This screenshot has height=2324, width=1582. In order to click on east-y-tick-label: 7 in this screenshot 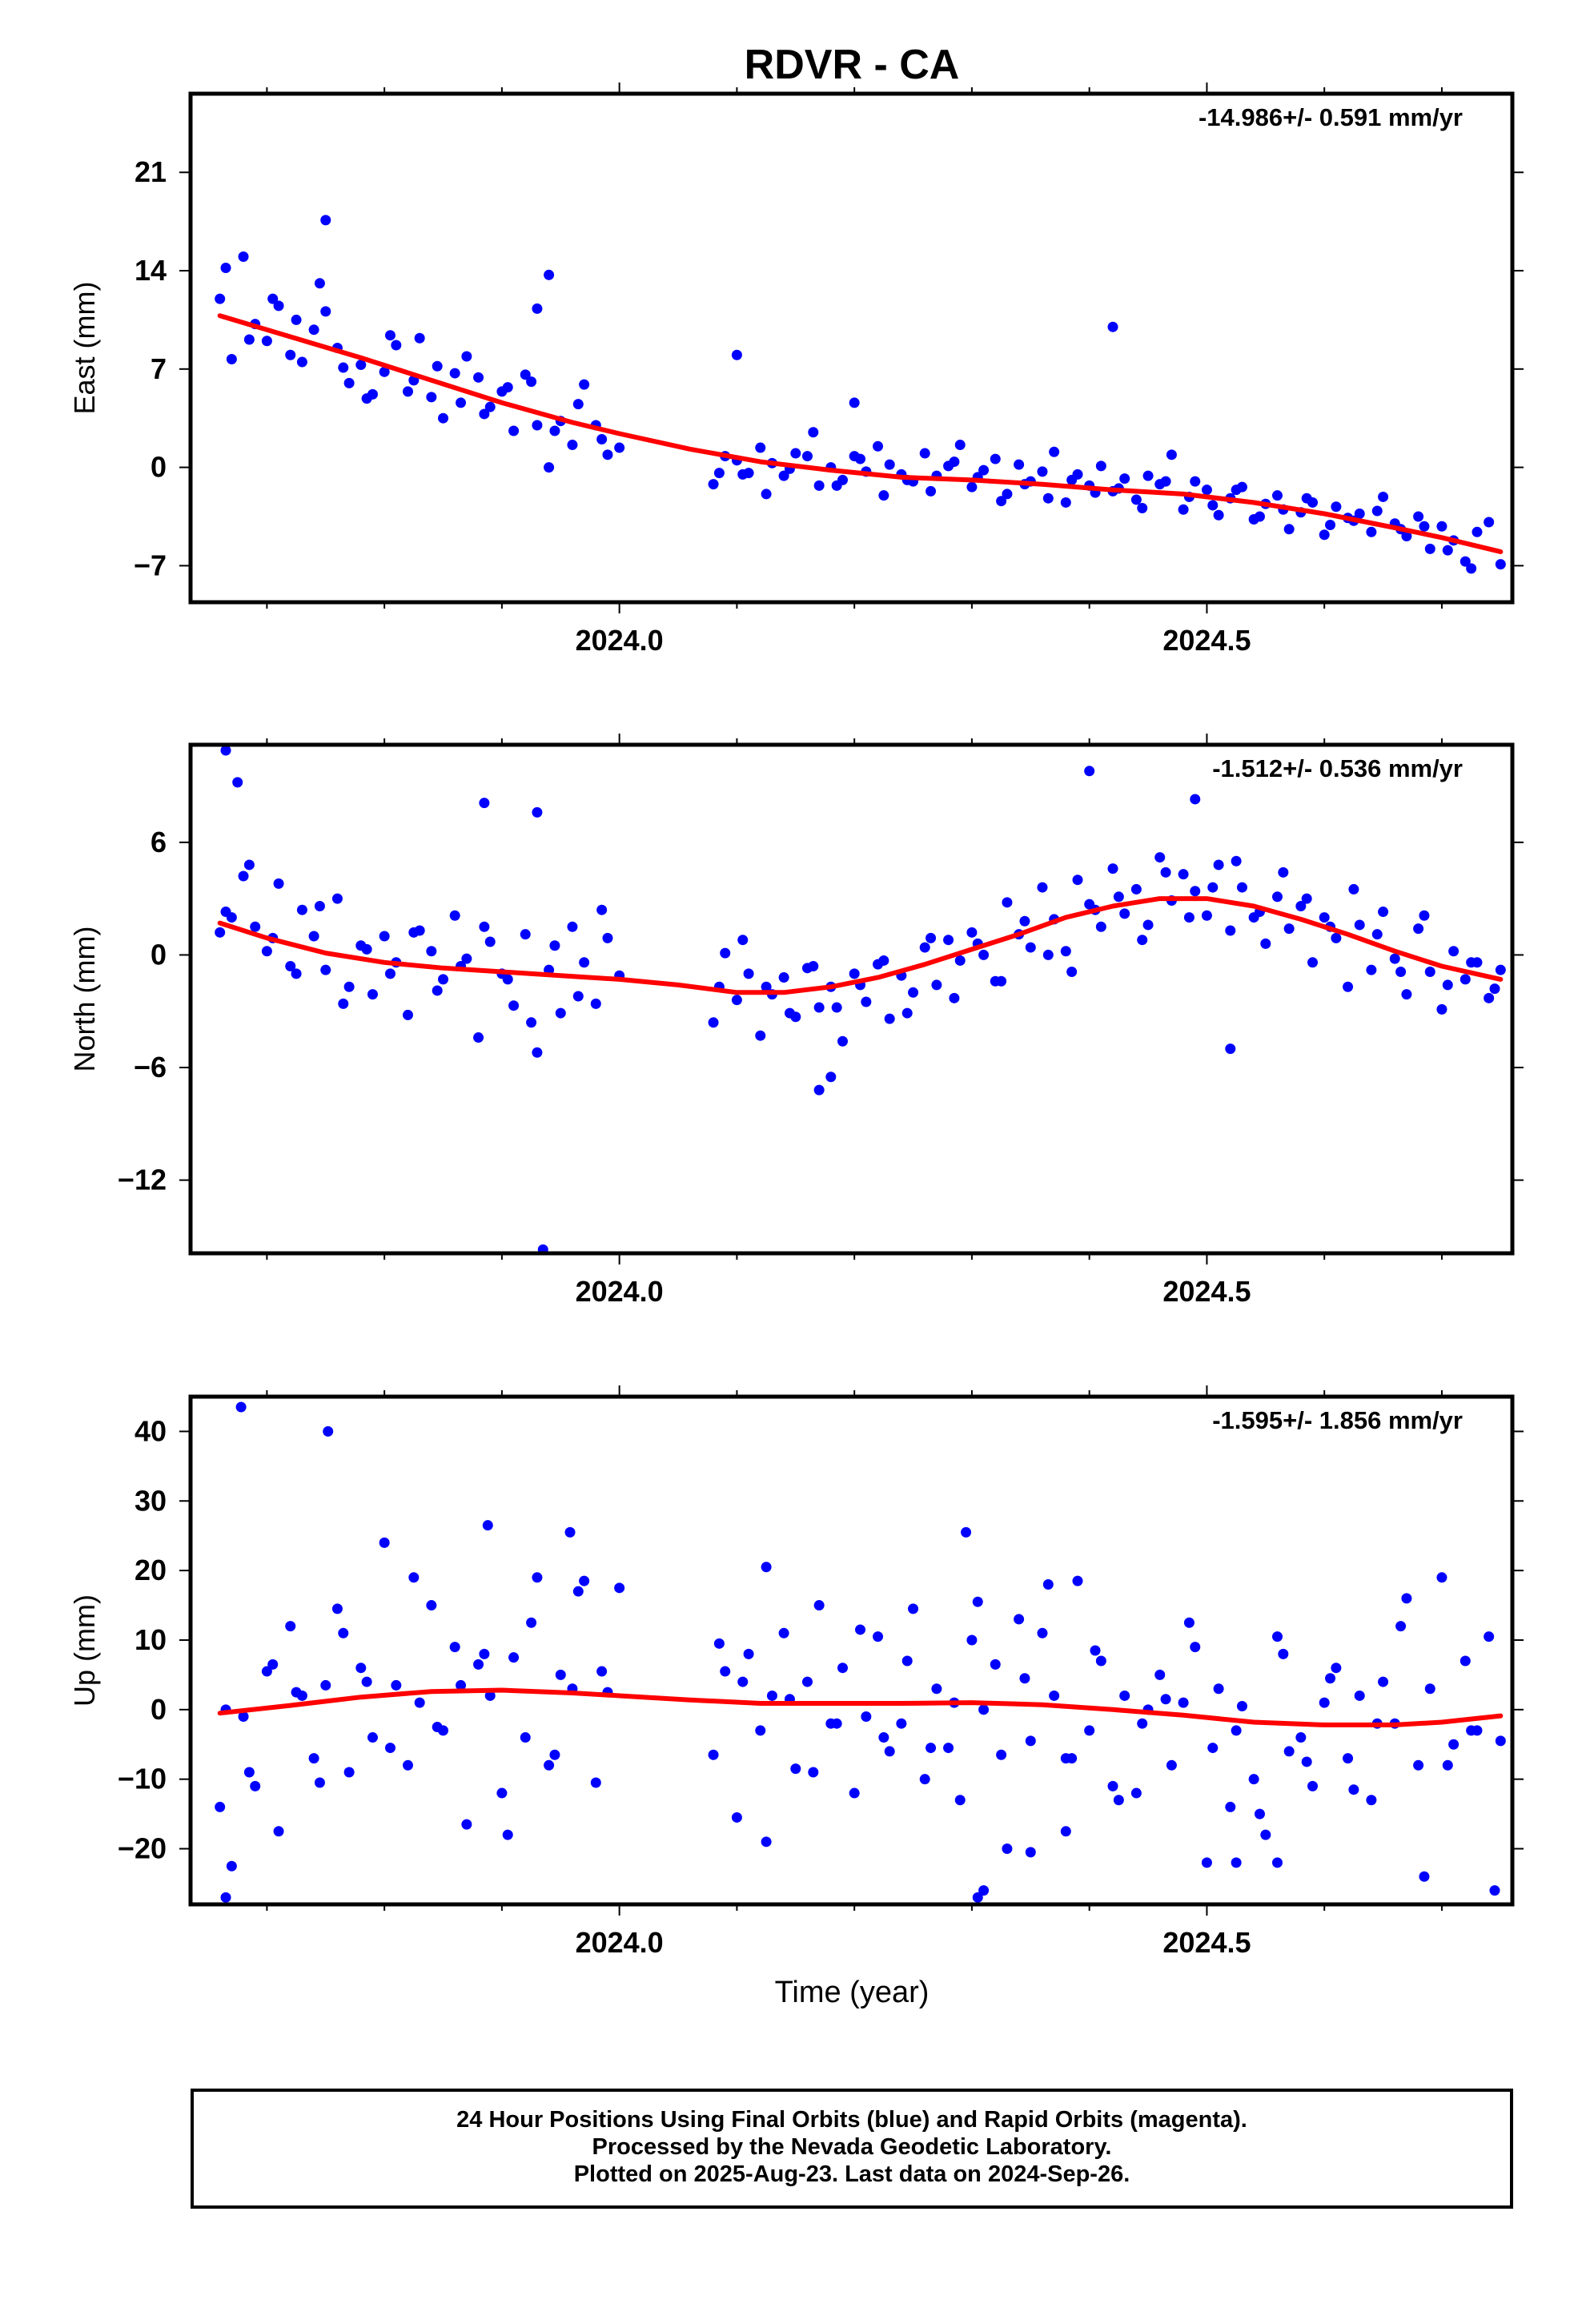, I will do `click(159, 368)`.